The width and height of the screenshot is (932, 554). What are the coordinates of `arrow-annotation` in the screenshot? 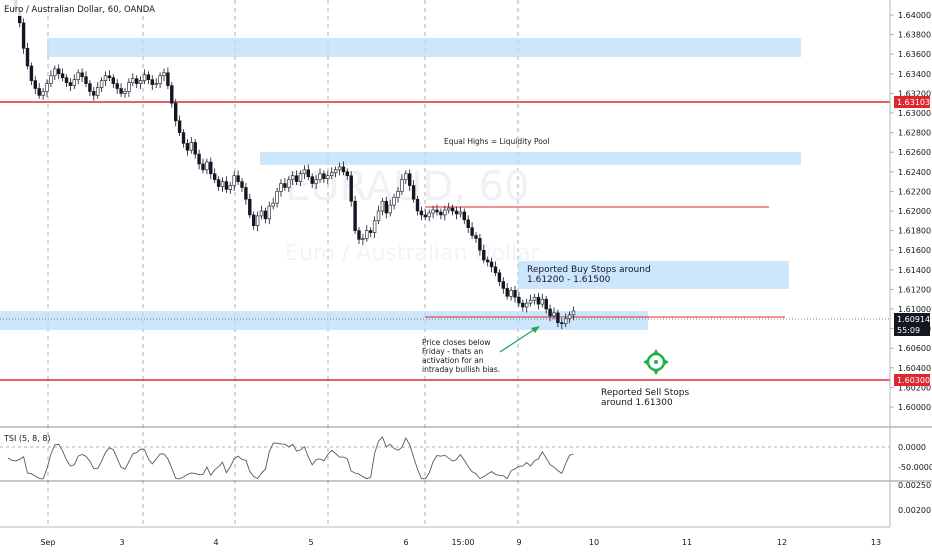 It's located at (519, 339).